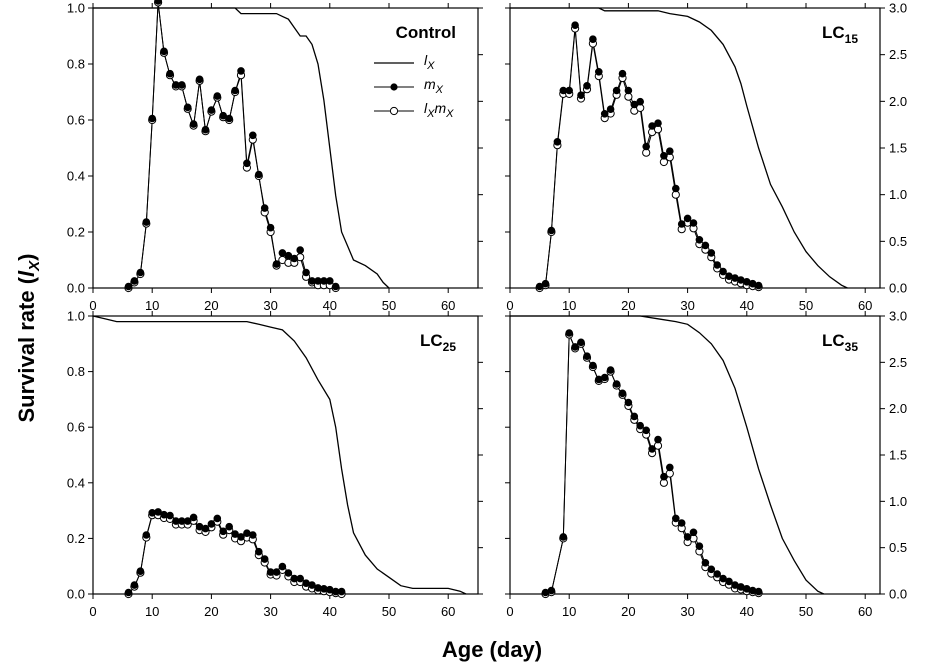 Image resolution: width=941 pixels, height=666 pixels. I want to click on lxmx-series-line, so click(649, 158).